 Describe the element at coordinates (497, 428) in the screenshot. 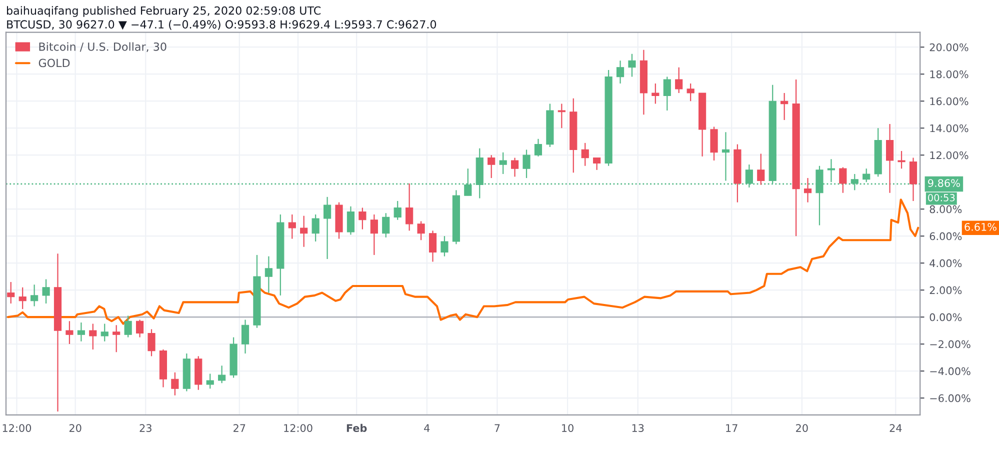

I see `x-tick-label: 7` at that location.